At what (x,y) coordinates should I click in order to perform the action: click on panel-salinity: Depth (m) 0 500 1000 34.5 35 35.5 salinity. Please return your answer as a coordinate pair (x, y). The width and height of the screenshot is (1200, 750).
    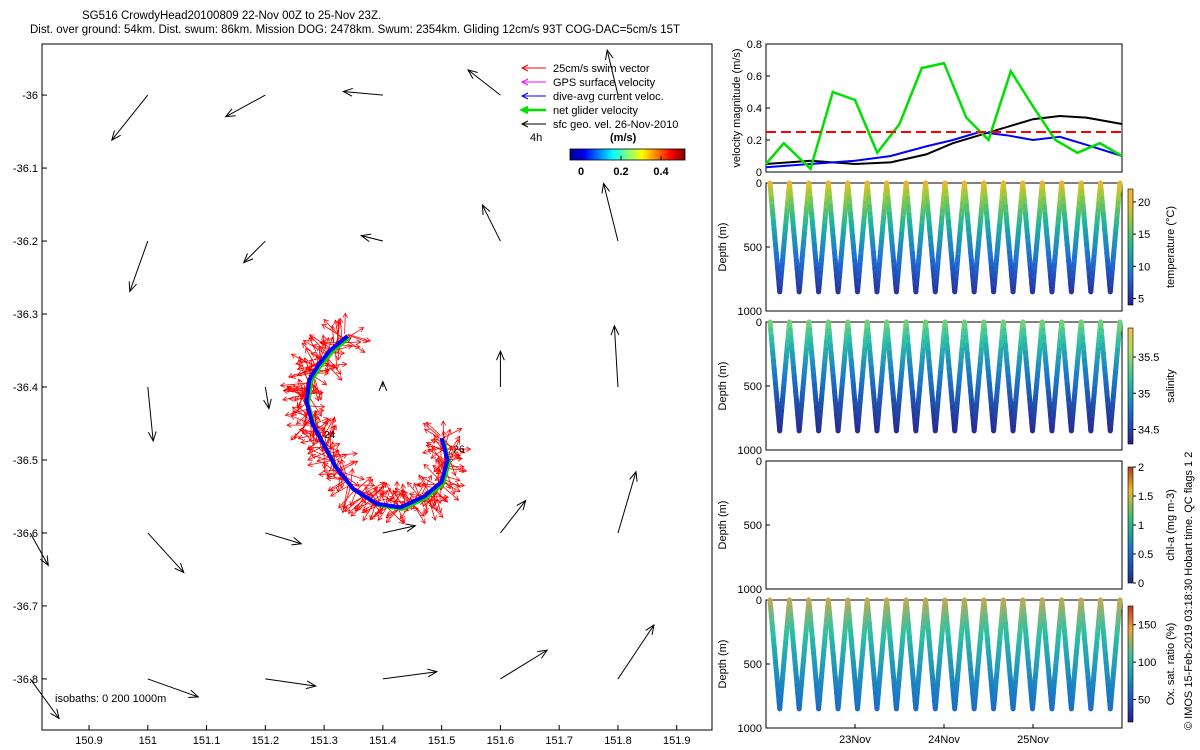
    Looking at the image, I should click on (947, 387).